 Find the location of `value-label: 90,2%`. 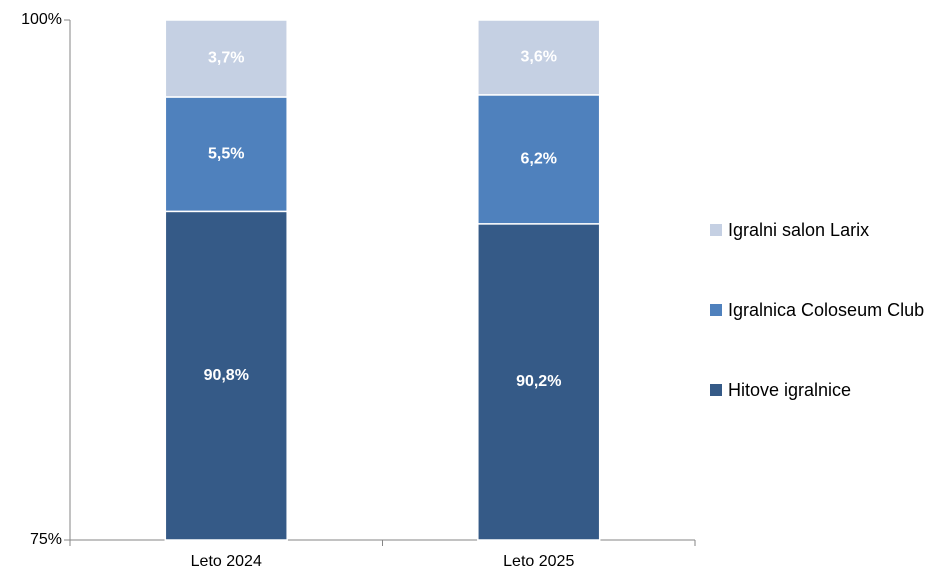

value-label: 90,2% is located at coordinates (538, 381).